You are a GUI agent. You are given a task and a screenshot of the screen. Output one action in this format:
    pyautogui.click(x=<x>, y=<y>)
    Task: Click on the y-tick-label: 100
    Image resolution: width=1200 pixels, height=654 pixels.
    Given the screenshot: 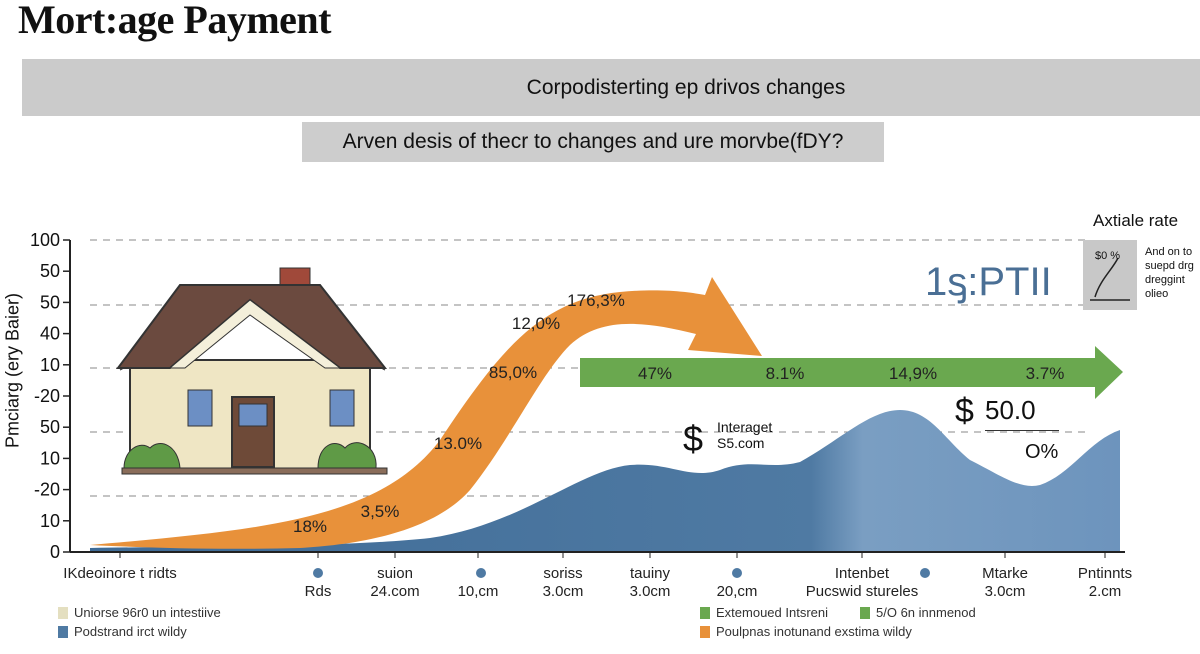 What is the action you would take?
    pyautogui.click(x=45, y=240)
    